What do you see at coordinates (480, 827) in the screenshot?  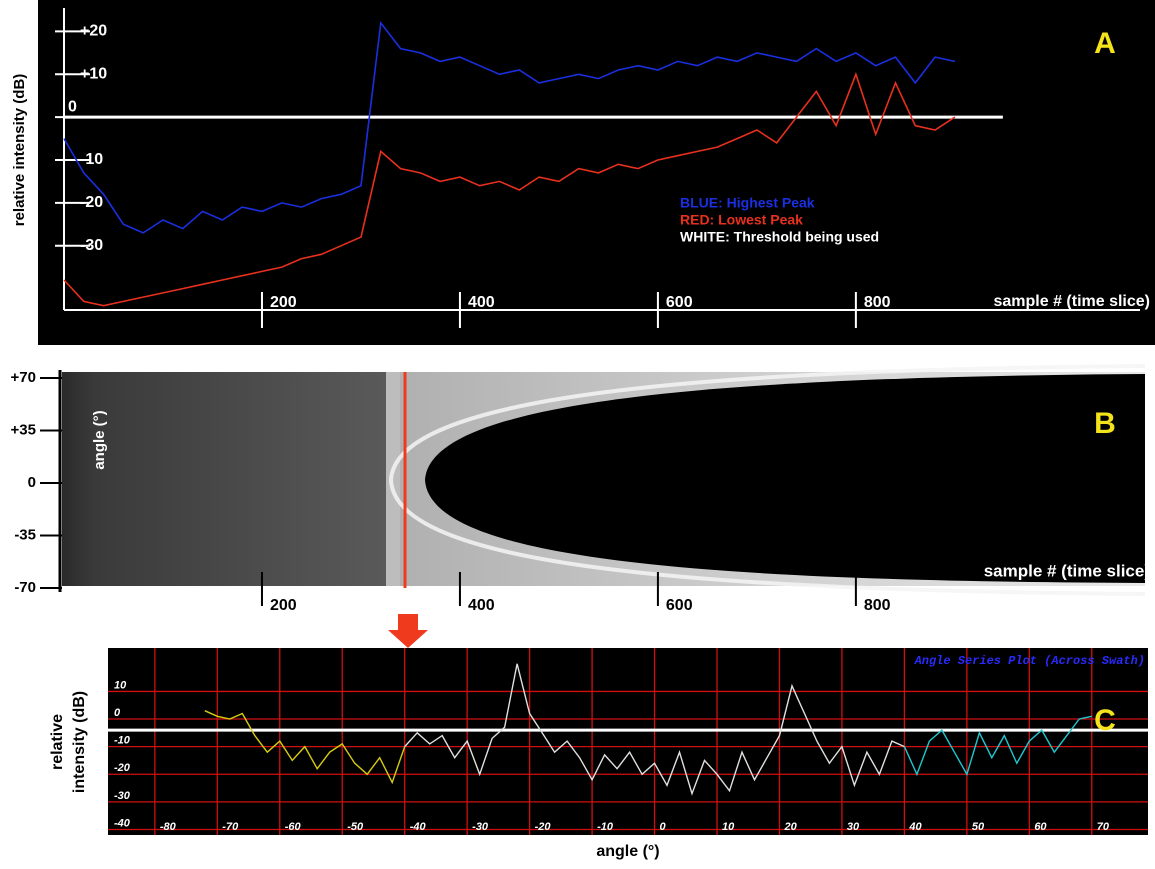 I see `x-tick-label: -30` at bounding box center [480, 827].